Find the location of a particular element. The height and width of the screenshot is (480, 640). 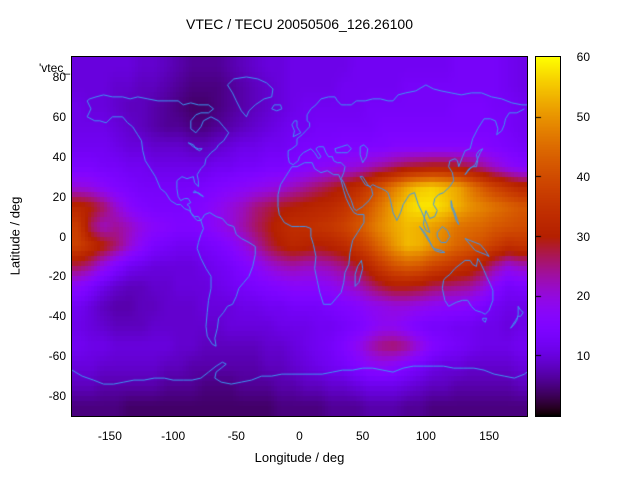

y-tick-label: -40 is located at coordinates (57, 316).